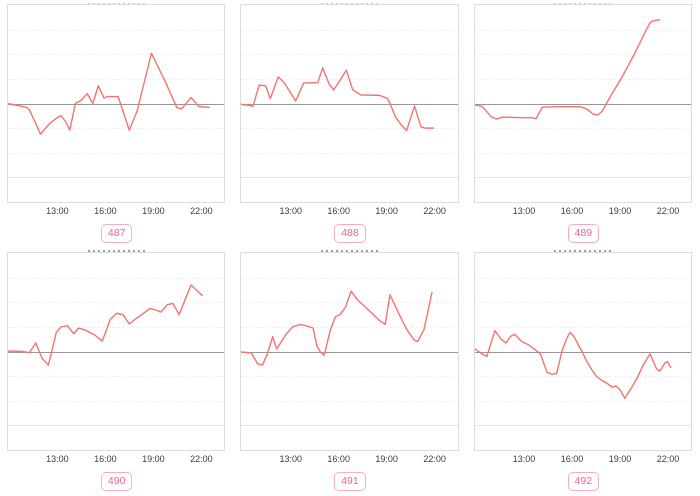  I want to click on badge-row: 487, so click(116, 234).